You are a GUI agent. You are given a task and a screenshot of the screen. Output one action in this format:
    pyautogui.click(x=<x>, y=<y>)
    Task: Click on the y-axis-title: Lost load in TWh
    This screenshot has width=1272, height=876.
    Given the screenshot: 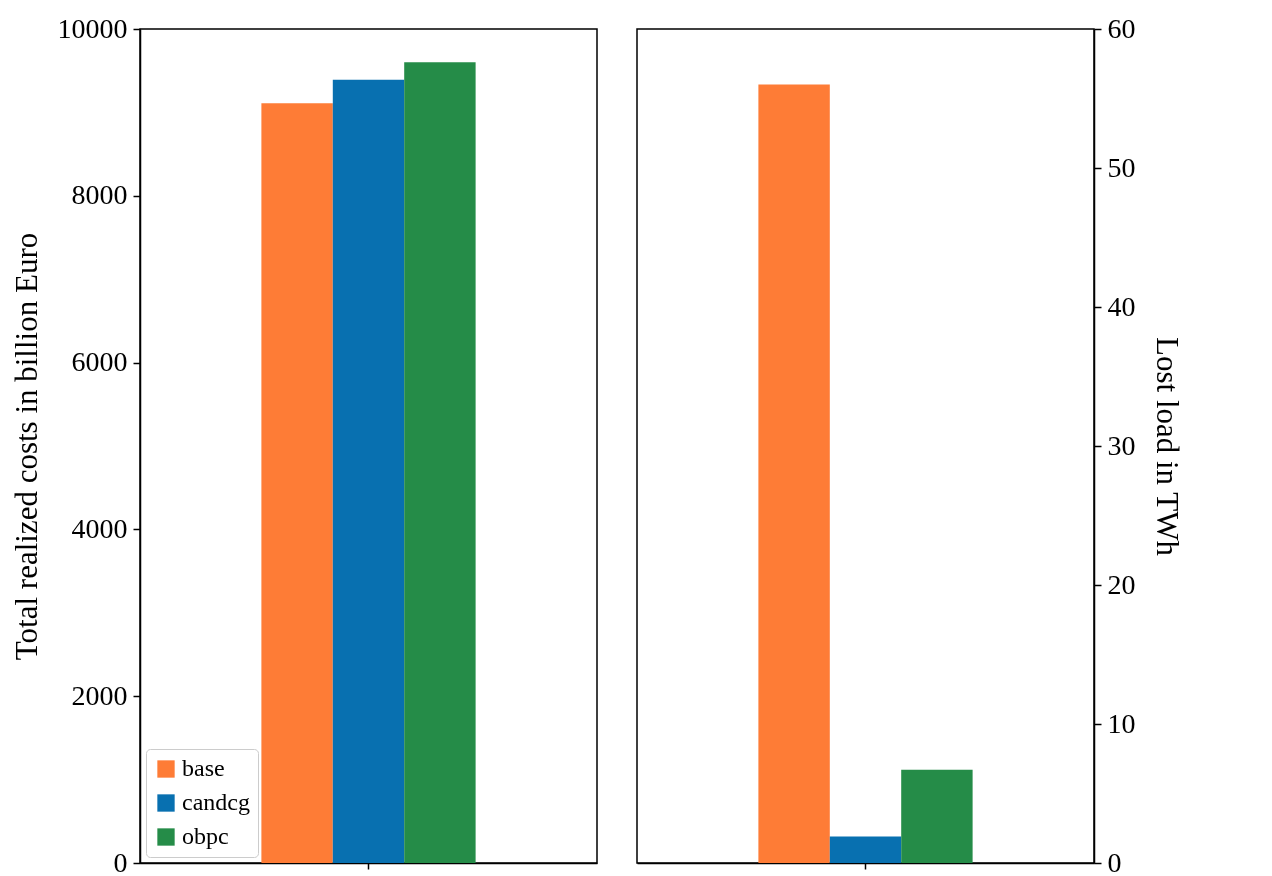 What is the action you would take?
    pyautogui.click(x=1167, y=447)
    